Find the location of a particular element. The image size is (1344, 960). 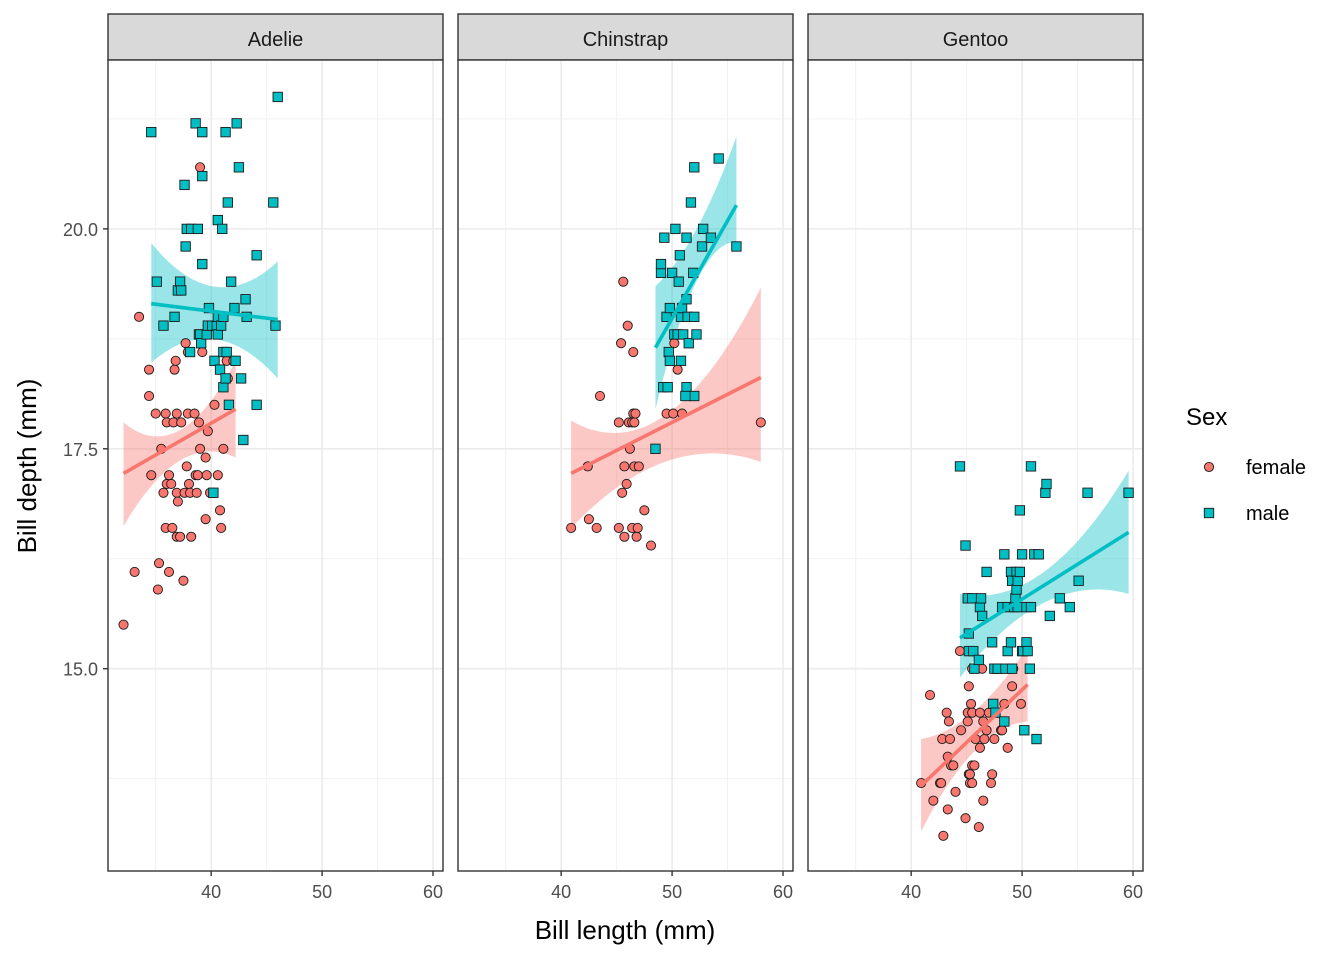

facet-strip-label: Adelie is located at coordinates (276, 40).